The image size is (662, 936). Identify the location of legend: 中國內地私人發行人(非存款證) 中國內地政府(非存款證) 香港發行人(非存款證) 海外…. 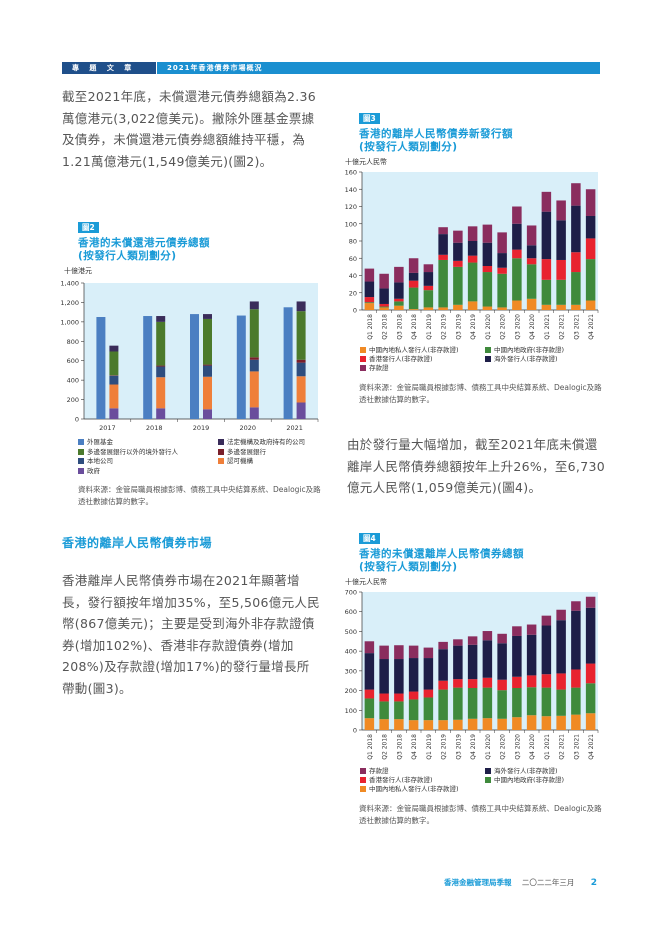
(485, 359).